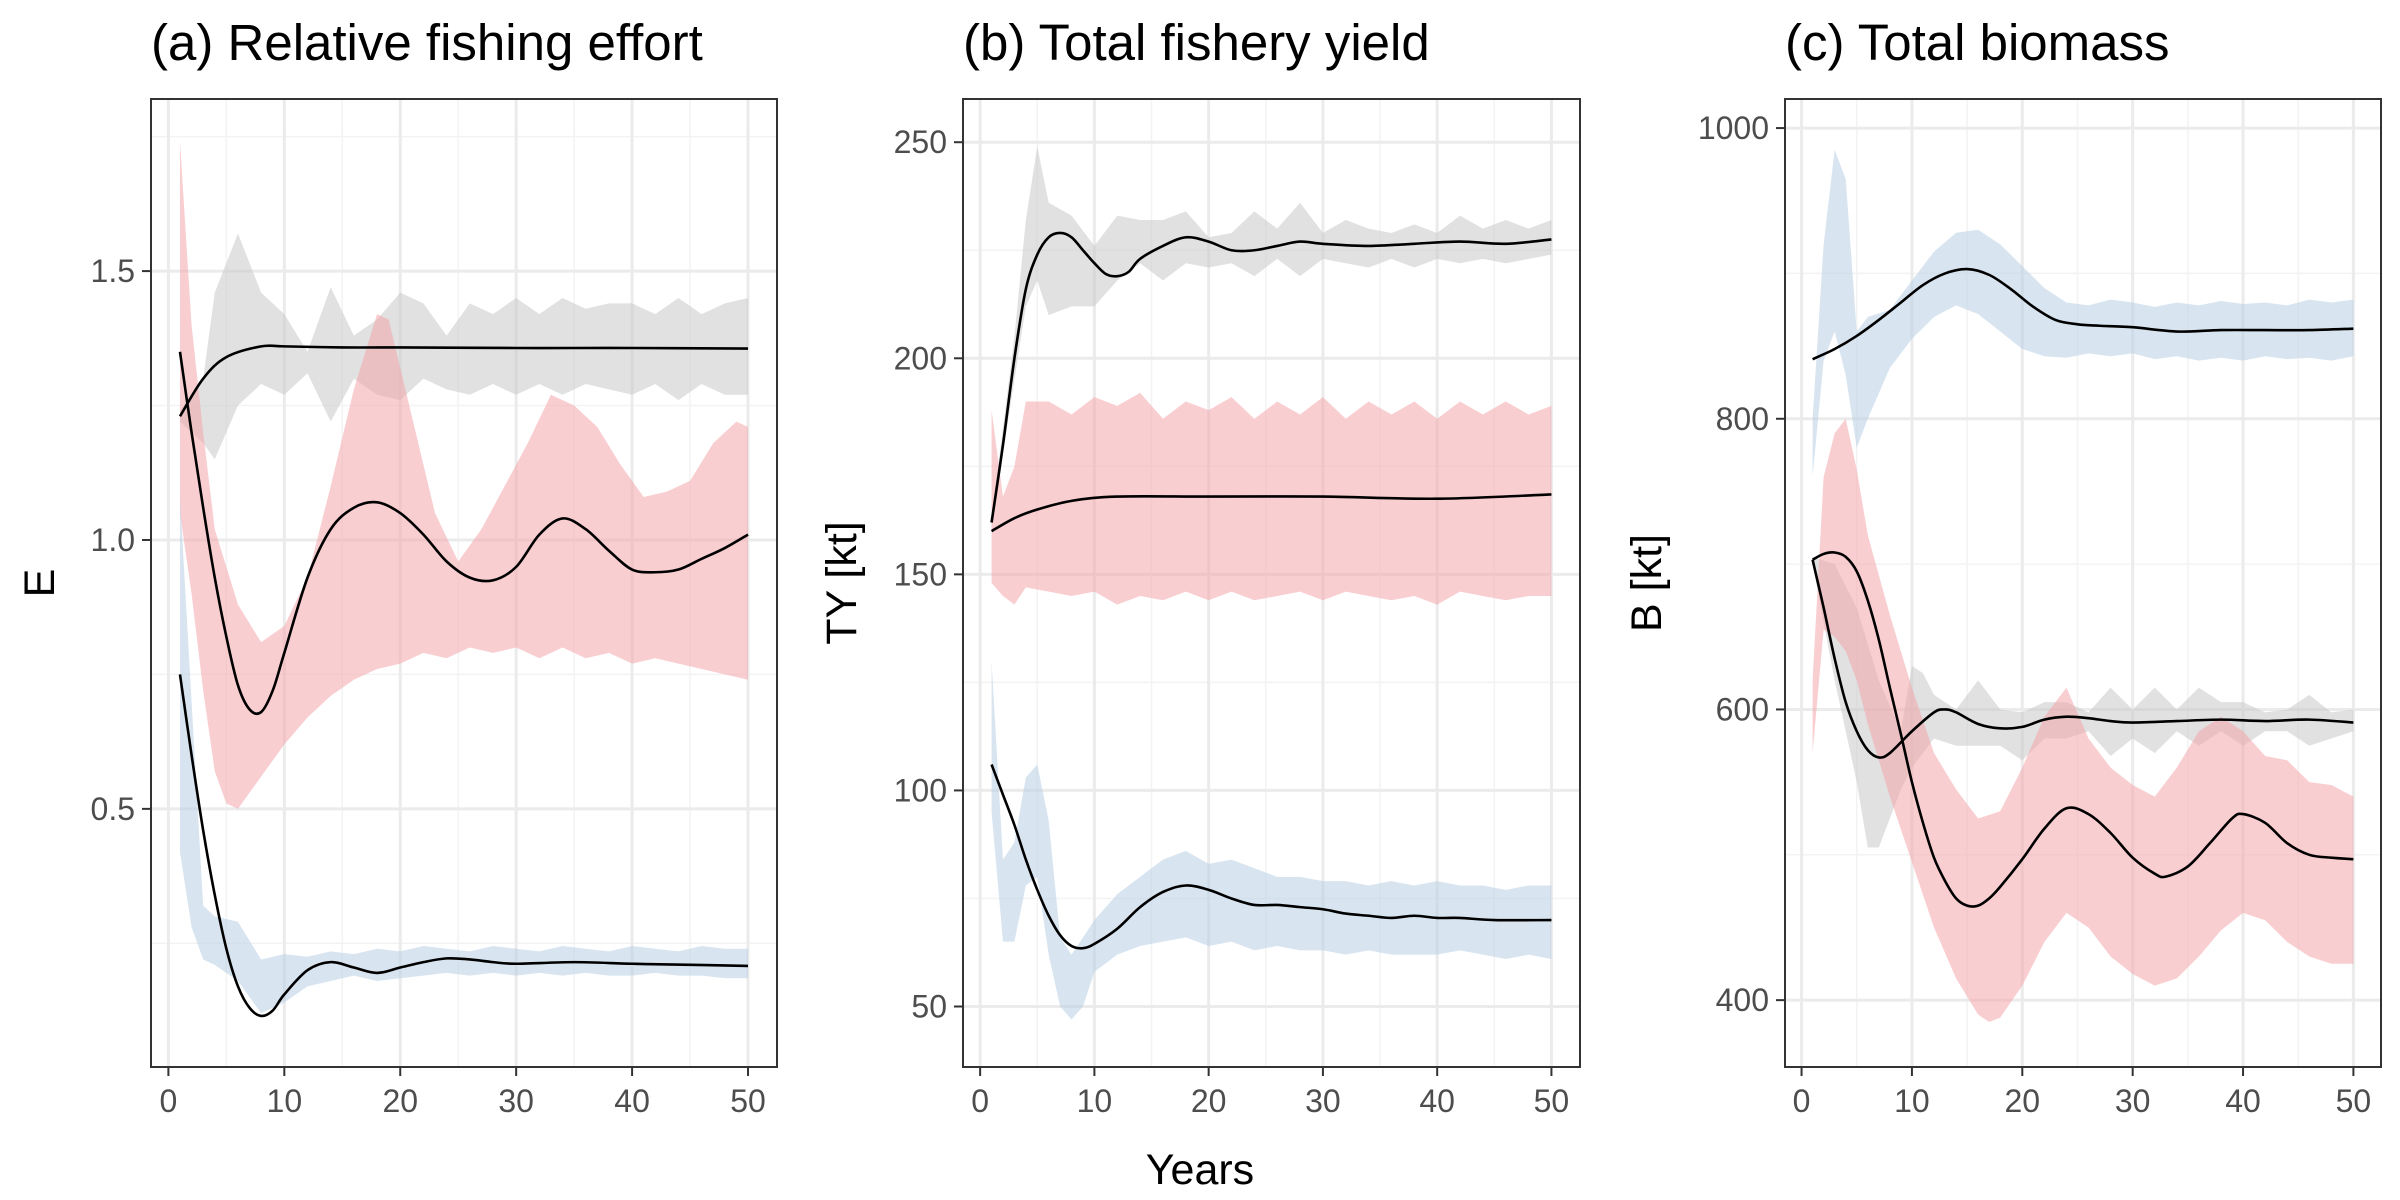  I want to click on panel-title: (c) Total biomass, so click(1977, 42).